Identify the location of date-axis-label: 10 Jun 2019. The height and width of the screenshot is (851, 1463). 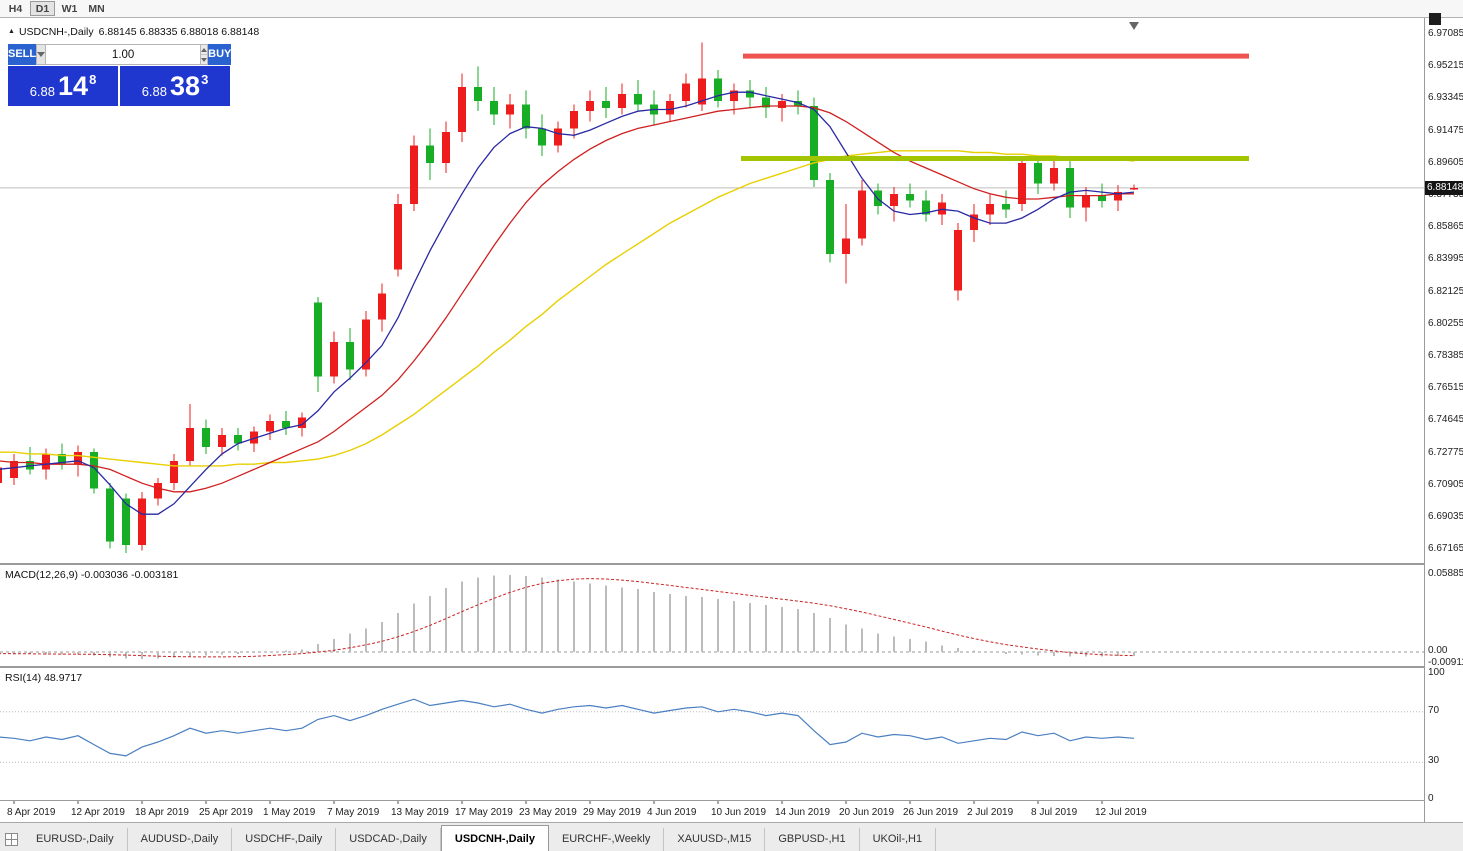
(739, 812).